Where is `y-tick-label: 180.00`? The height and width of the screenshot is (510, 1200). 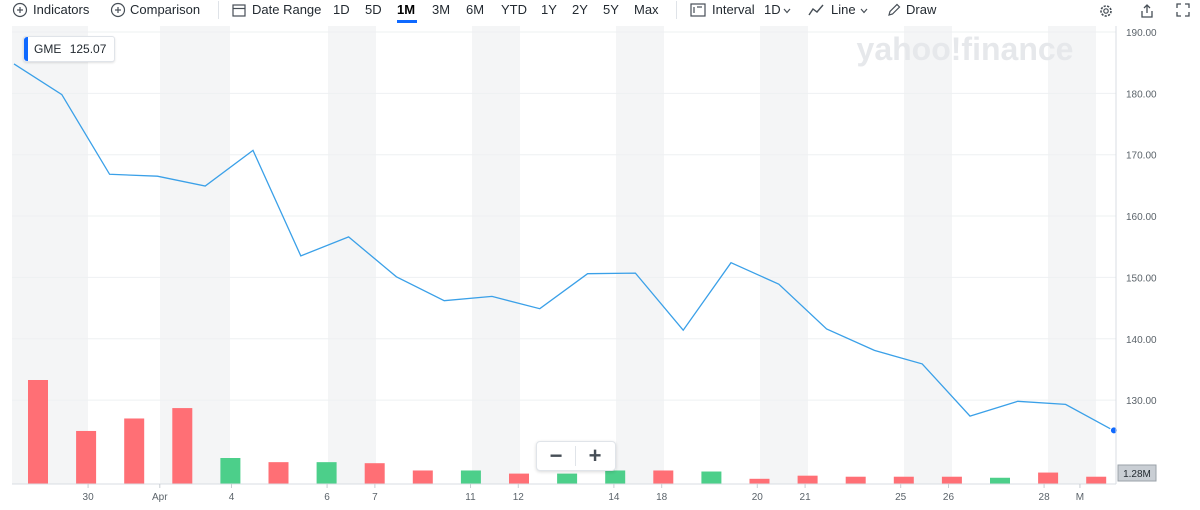
y-tick-label: 180.00 is located at coordinates (1141, 94).